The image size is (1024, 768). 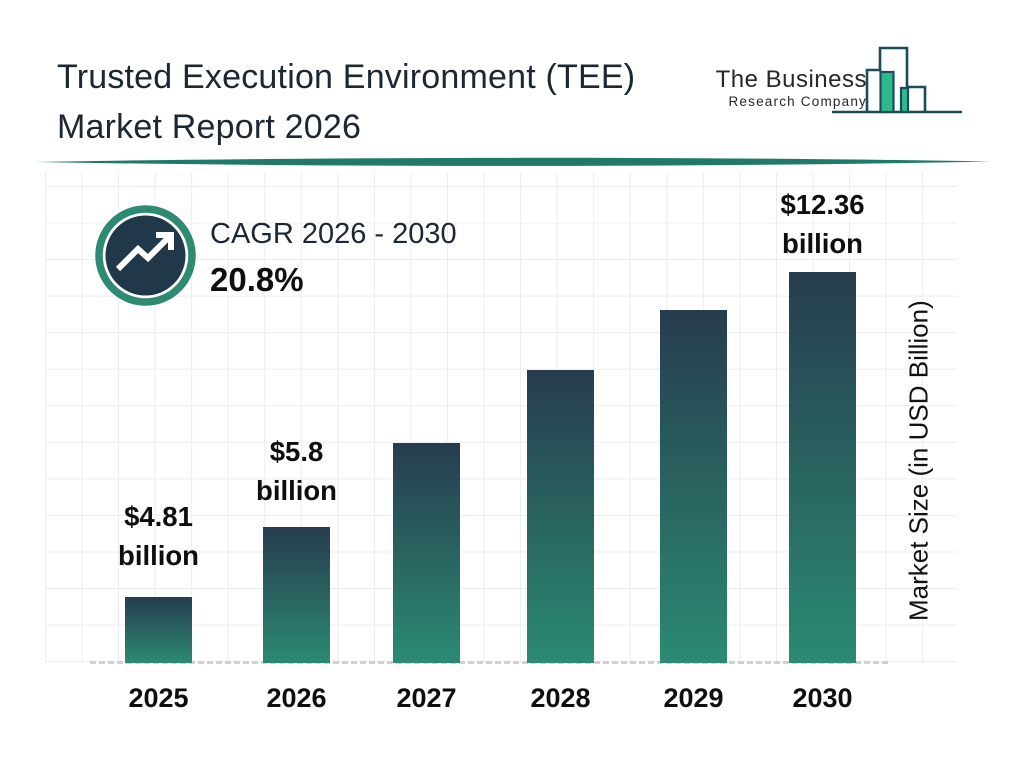 What do you see at coordinates (560, 698) in the screenshot?
I see `x-tick-2028: 2028` at bounding box center [560, 698].